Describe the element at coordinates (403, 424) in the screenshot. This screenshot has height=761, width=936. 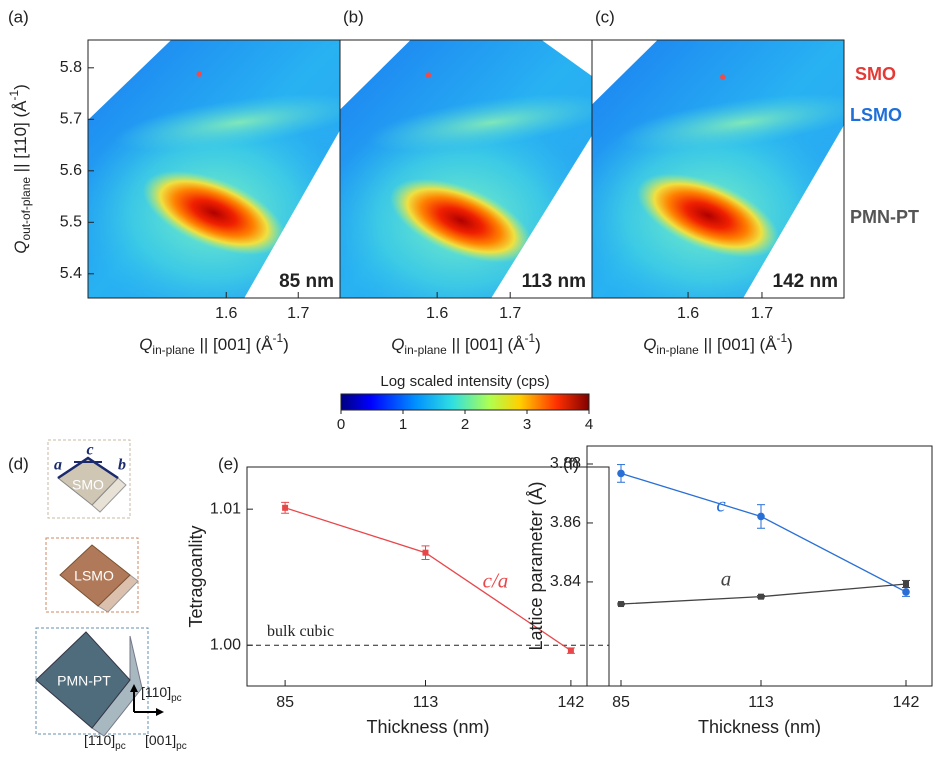
I see `colorbar-tick-label: 1` at that location.